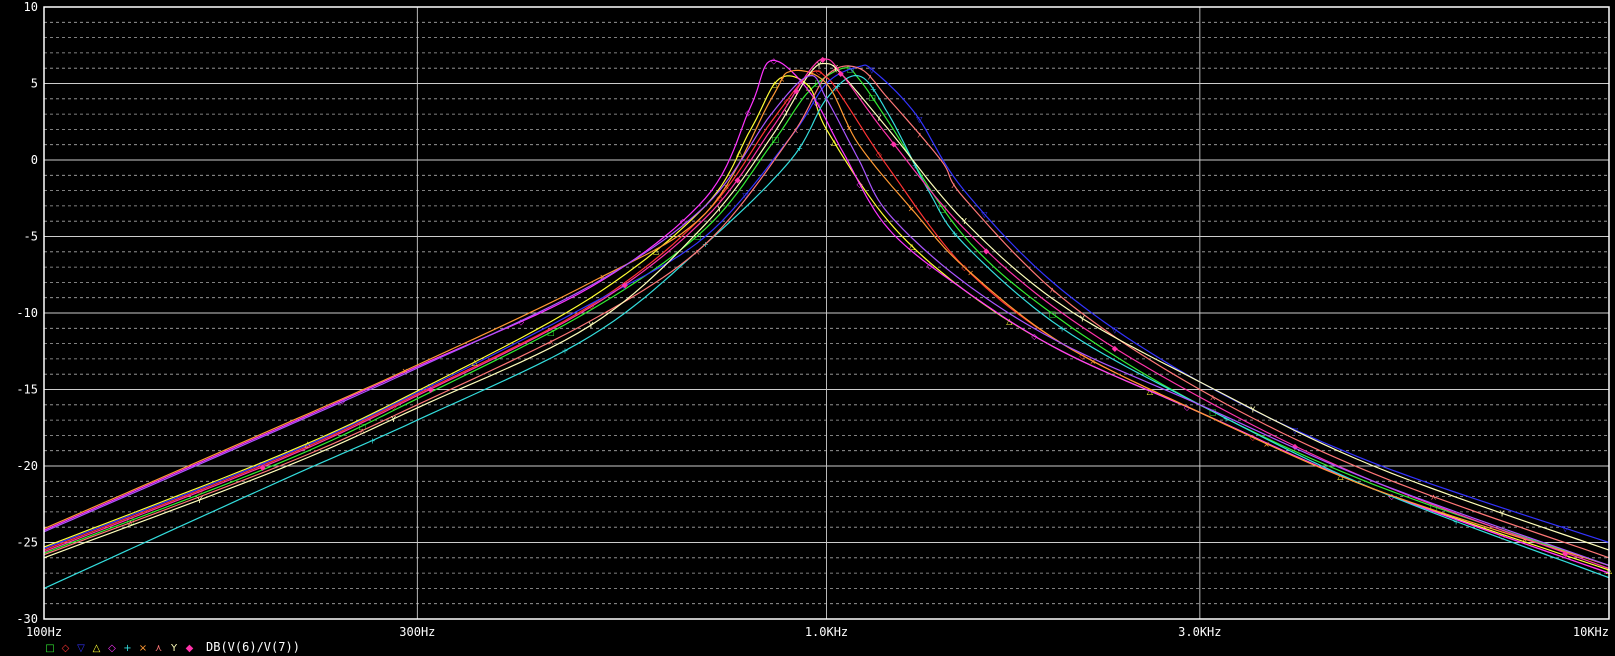 The width and height of the screenshot is (1615, 656). Describe the element at coordinates (31, 237) in the screenshot. I see `y-tick-label: -5` at that location.